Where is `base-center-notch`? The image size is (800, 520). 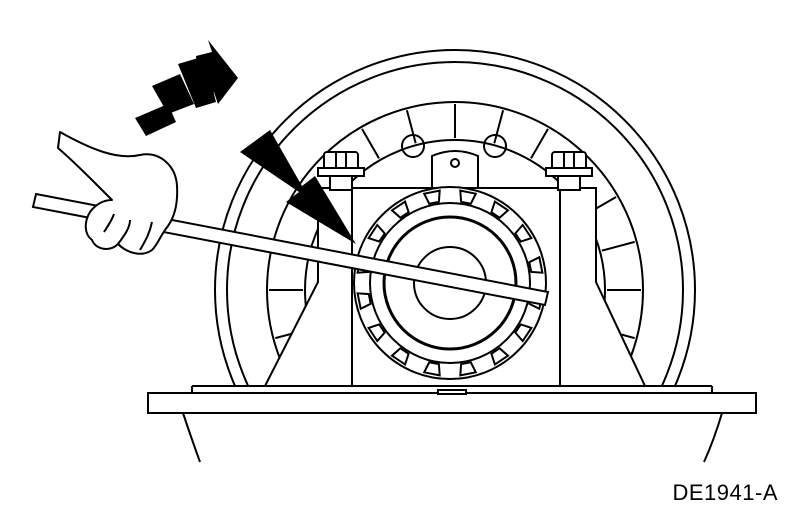
base-center-notch is located at coordinates (452, 392).